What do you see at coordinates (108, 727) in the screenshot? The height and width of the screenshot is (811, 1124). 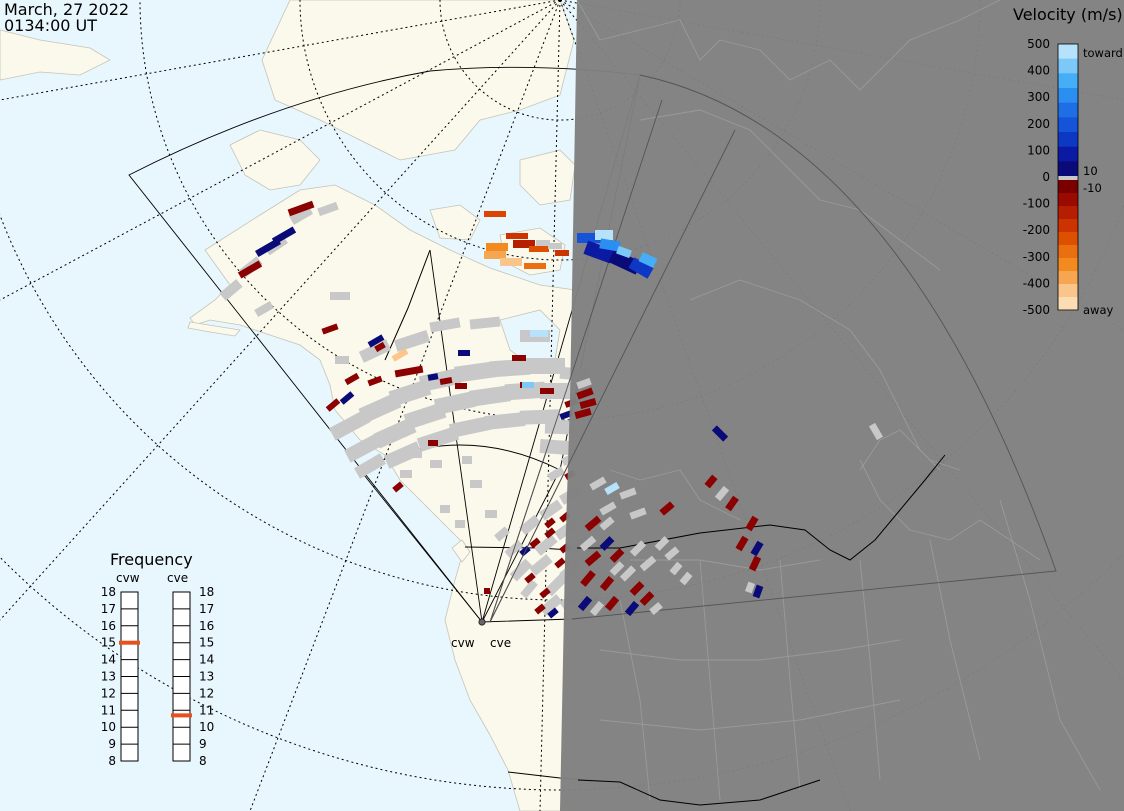 I see `frequency-tick-label: 10` at bounding box center [108, 727].